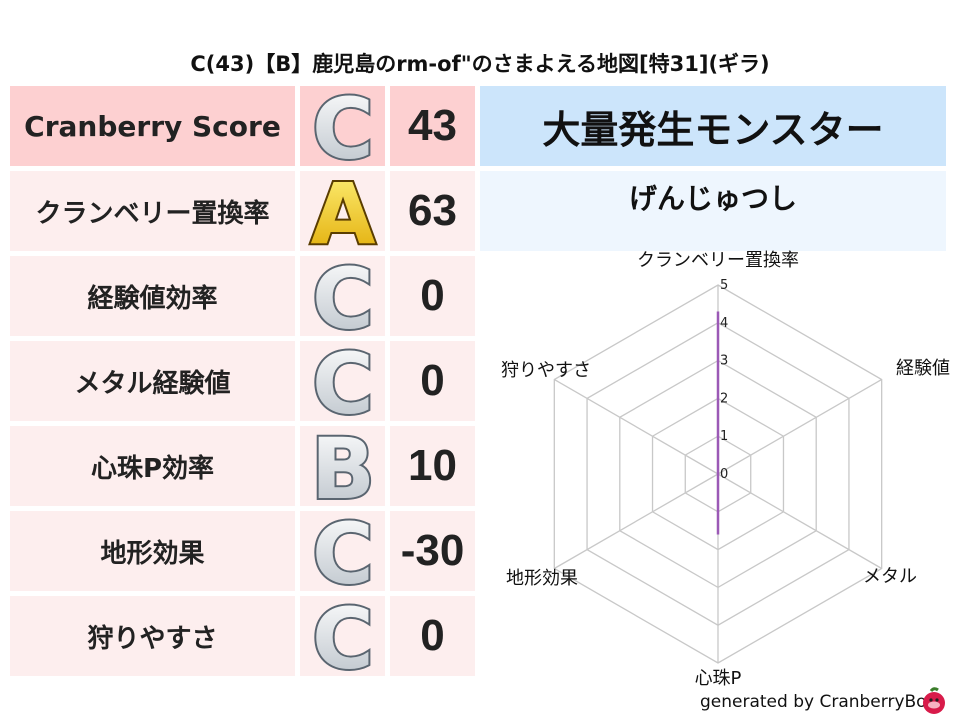 This screenshot has width=960, height=720. I want to click on tick-label: 0, so click(724, 474).